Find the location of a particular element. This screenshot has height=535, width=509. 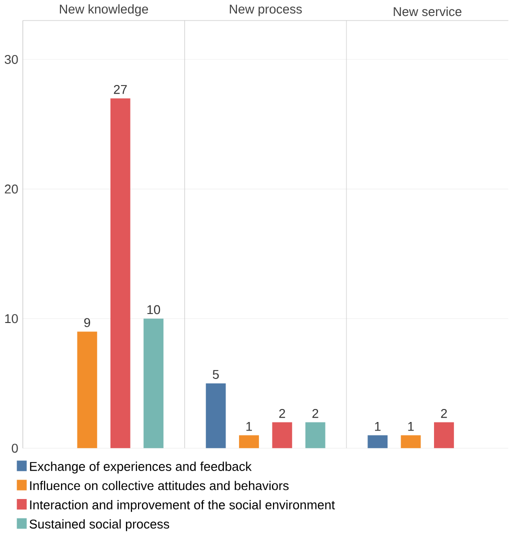

y-tick-label: 10 is located at coordinates (11, 319).